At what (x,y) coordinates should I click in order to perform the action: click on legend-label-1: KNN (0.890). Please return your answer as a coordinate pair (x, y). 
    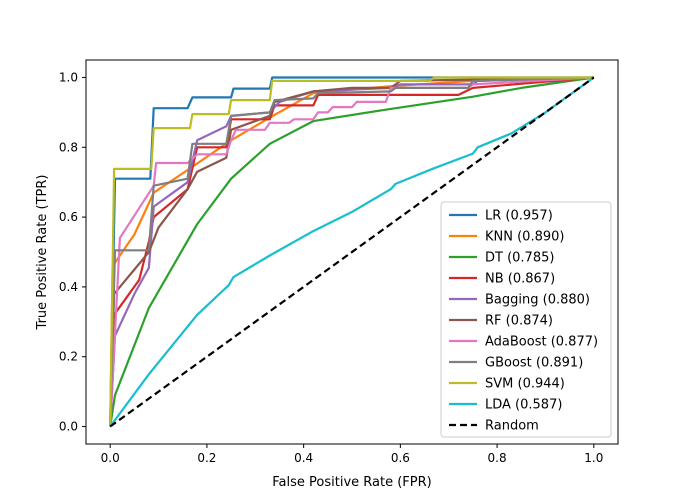
    Looking at the image, I should click on (524, 237).